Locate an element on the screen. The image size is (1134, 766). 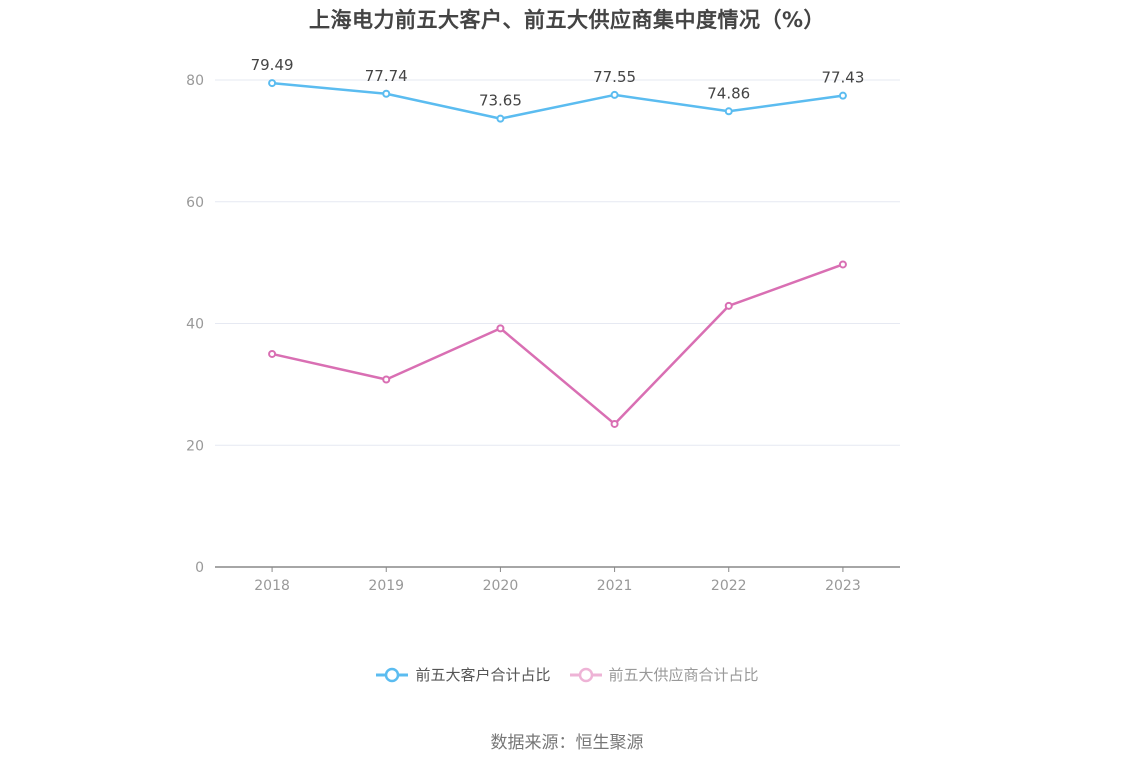
x-tick-label: 2018 is located at coordinates (272, 586).